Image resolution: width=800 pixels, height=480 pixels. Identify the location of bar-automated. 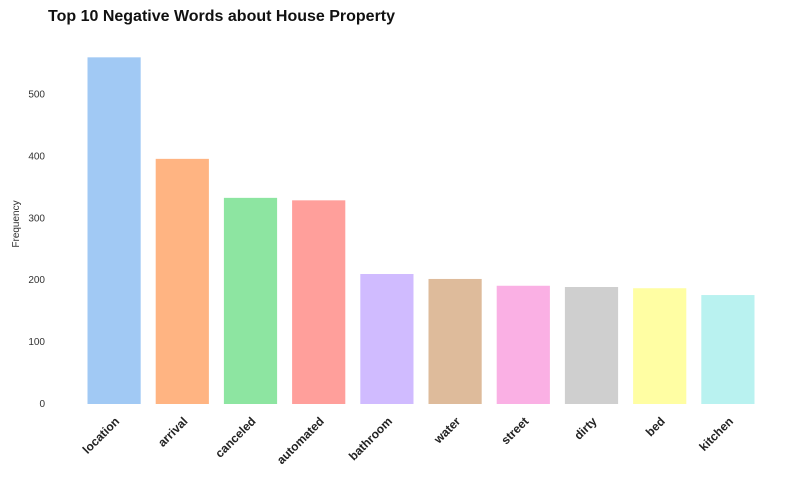
(319, 302).